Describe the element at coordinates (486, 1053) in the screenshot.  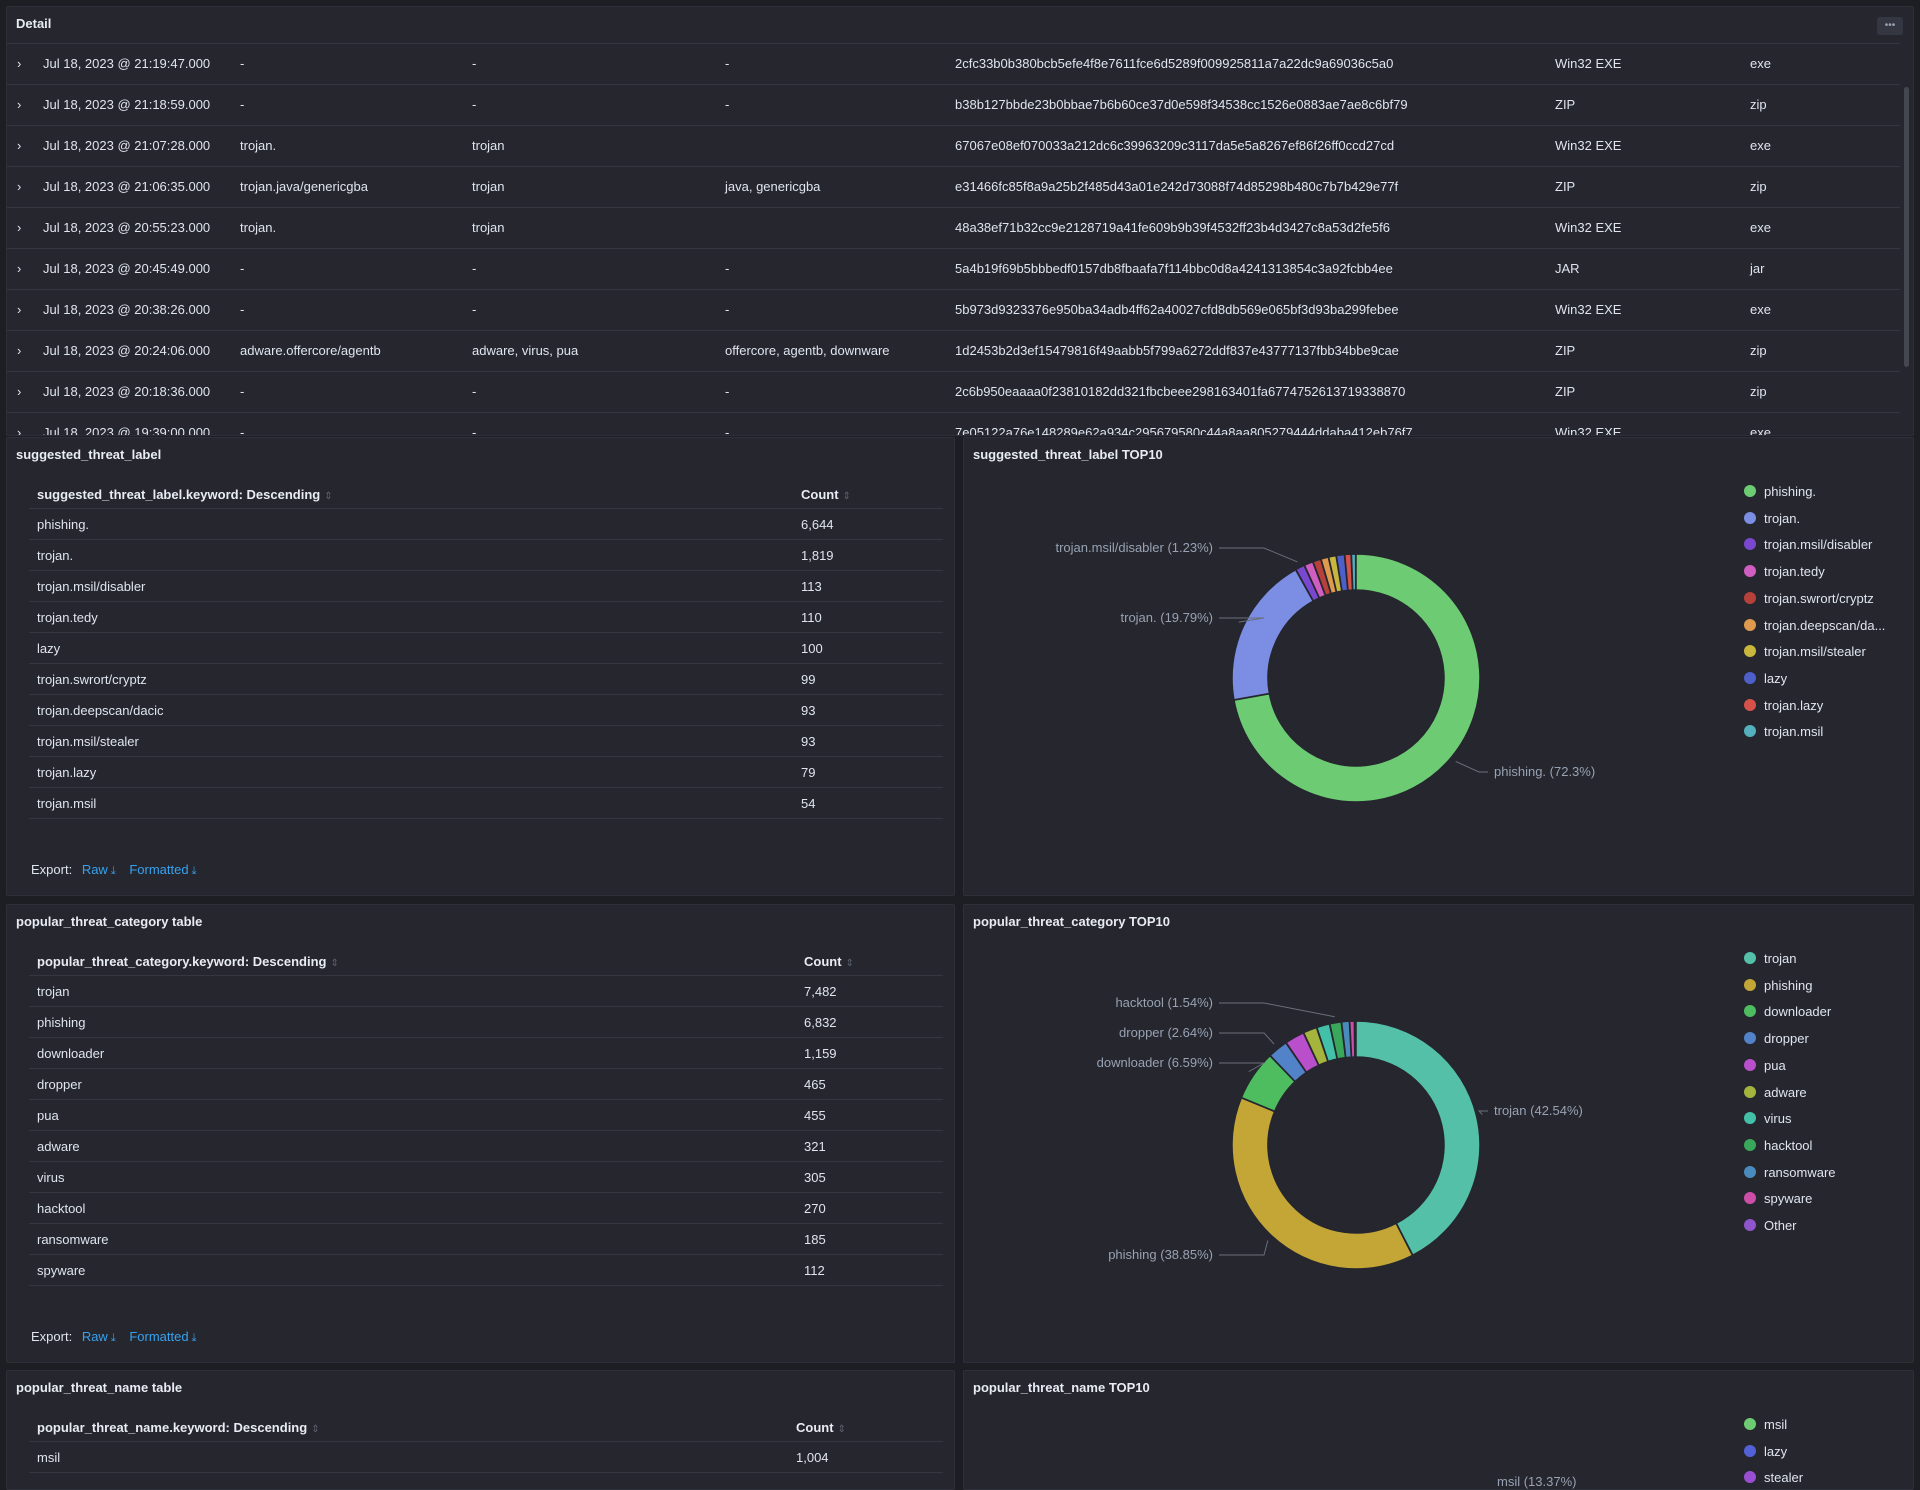
I see `table-row: downloader 1,159` at that location.